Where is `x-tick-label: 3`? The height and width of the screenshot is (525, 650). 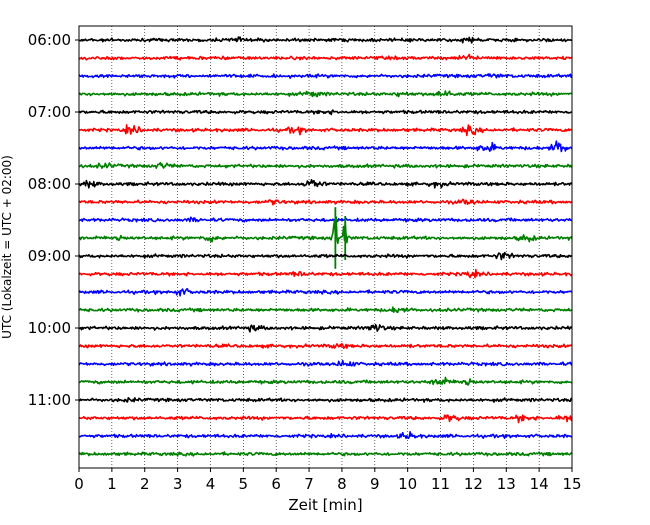
x-tick-label: 3 is located at coordinates (178, 484).